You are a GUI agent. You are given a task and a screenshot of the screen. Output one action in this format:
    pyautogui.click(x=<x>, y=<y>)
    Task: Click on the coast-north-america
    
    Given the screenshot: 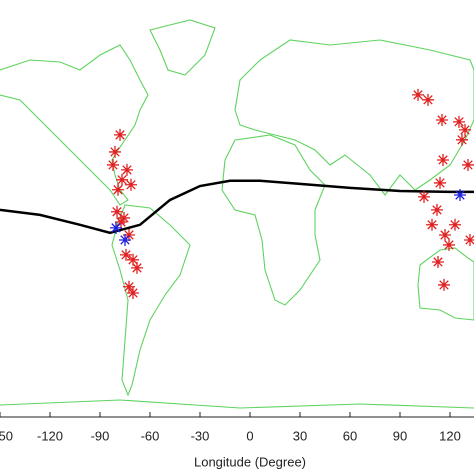 What is the action you would take?
    pyautogui.click(x=74, y=125)
    